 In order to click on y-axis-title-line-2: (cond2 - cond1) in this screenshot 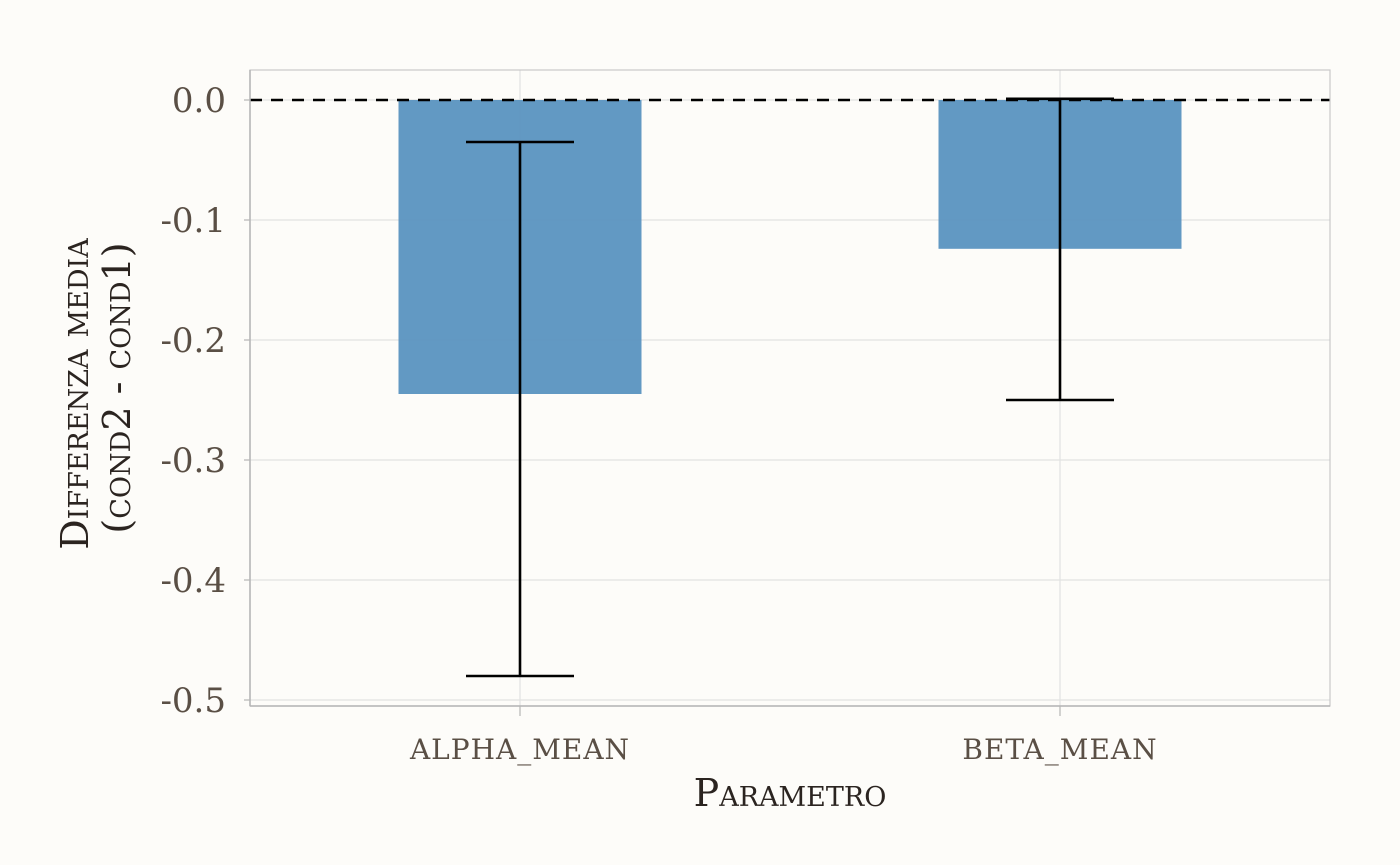, I will do `click(117, 387)`.